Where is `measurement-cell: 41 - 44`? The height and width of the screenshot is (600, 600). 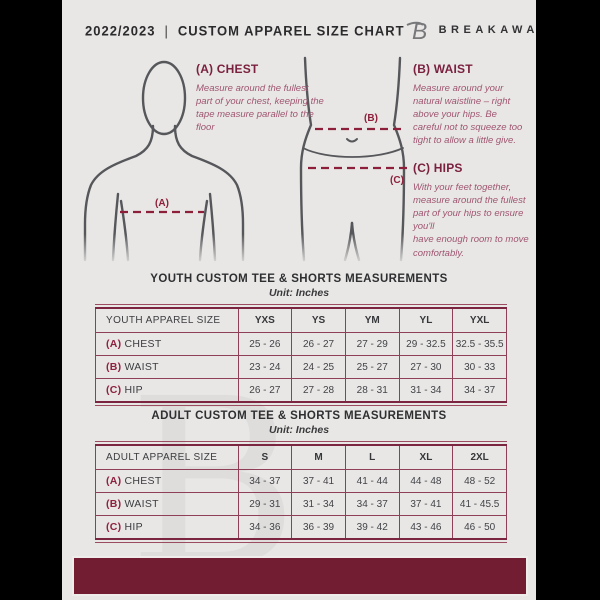
measurement-cell: 41 - 44 is located at coordinates (372, 481).